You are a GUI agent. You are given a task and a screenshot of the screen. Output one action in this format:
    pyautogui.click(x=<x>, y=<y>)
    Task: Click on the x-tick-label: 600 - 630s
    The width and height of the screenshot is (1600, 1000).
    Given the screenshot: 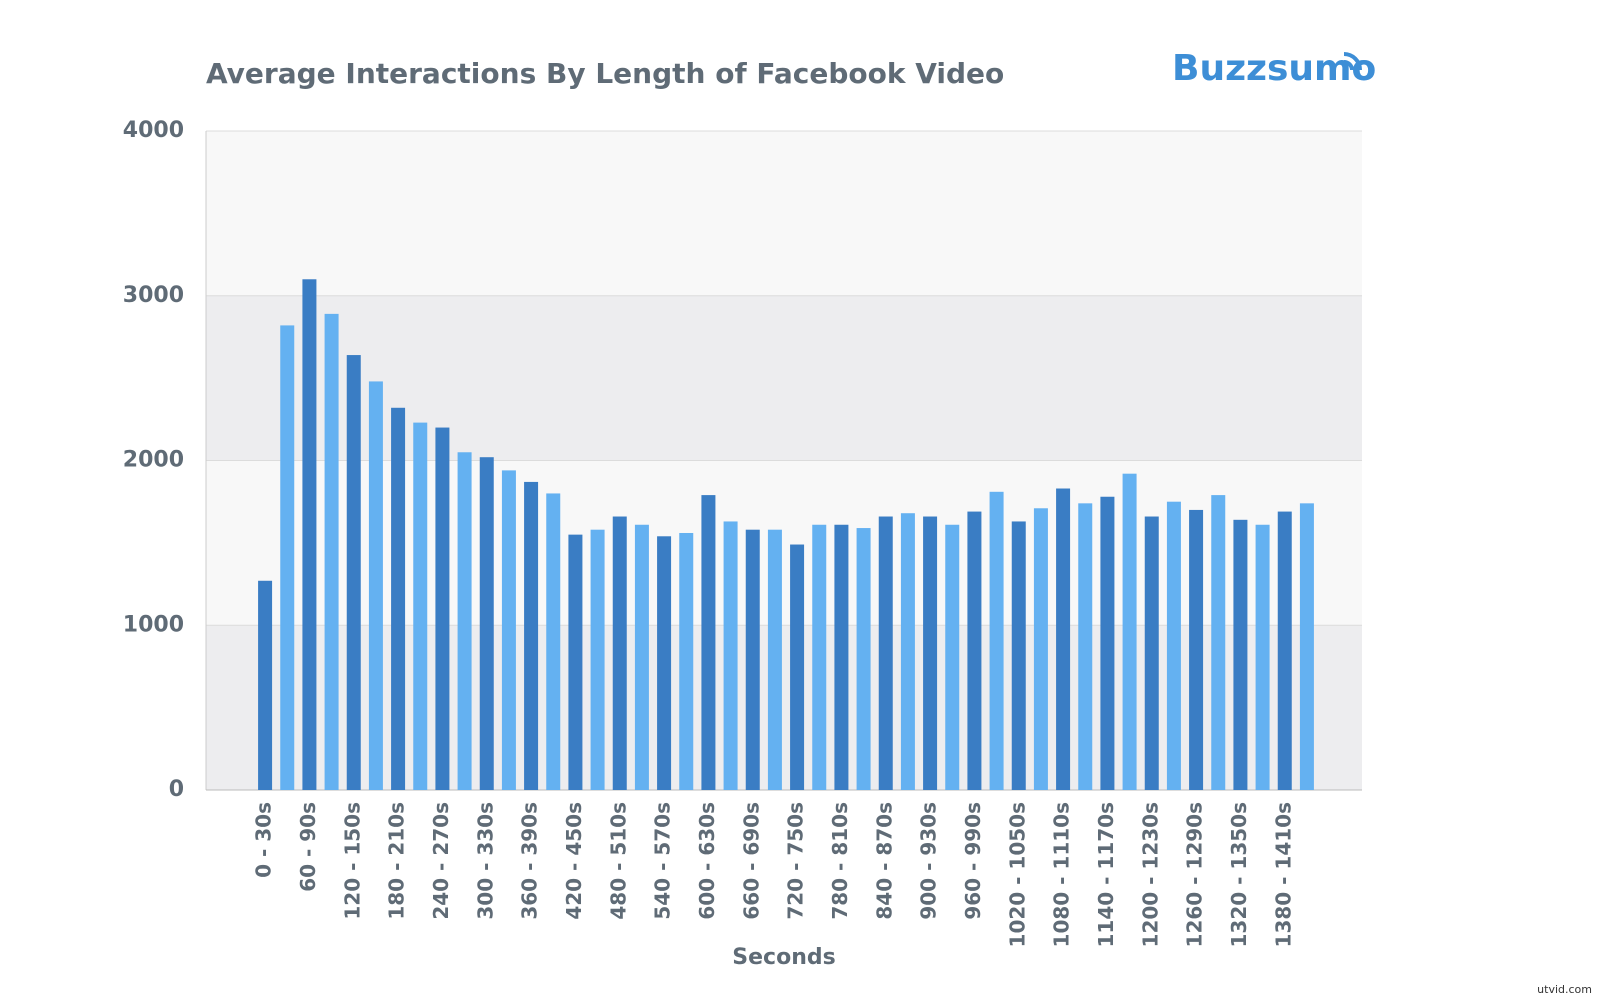 What is the action you would take?
    pyautogui.click(x=707, y=861)
    